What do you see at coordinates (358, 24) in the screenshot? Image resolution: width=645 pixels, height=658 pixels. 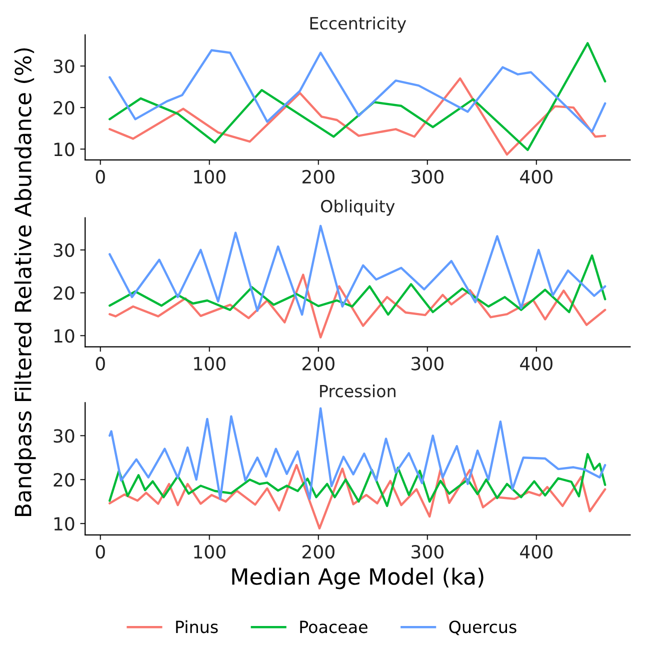 I see `chart-title: Eccentricity` at bounding box center [358, 24].